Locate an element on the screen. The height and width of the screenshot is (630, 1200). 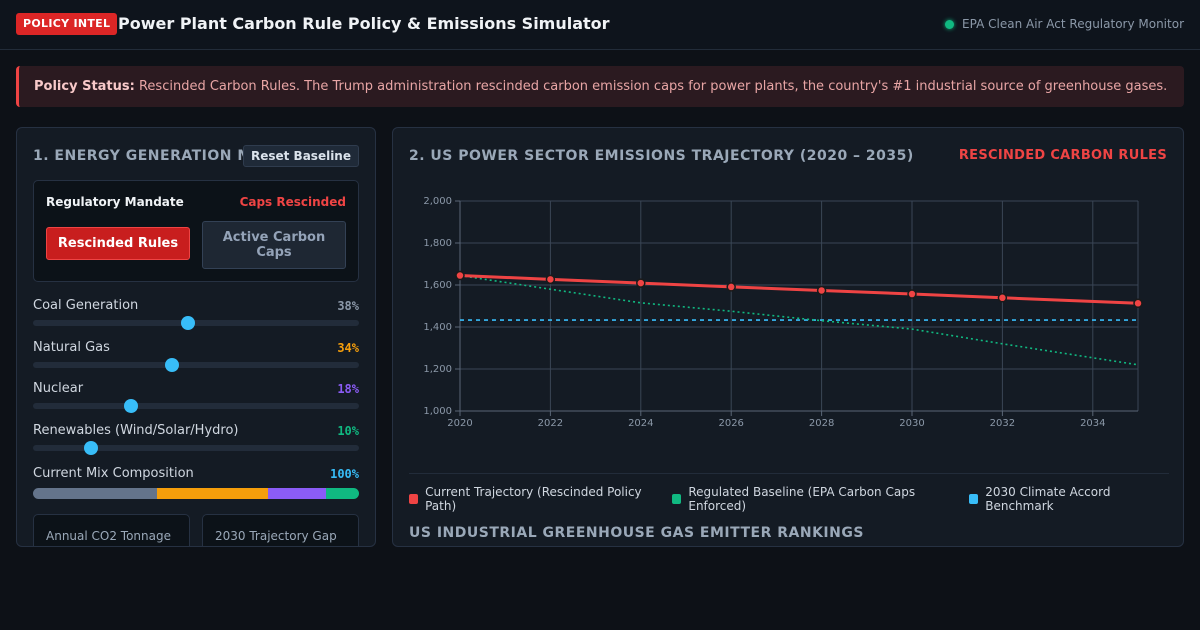
legend-divider is located at coordinates (789, 473).